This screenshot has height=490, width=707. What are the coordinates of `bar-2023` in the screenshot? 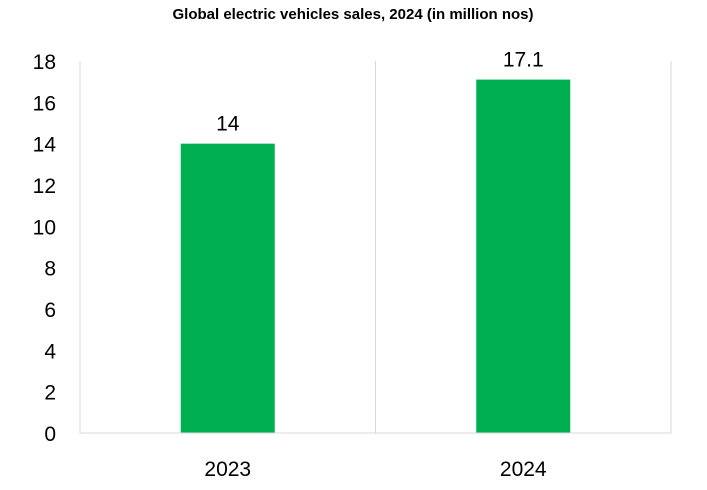 It's located at (227, 288).